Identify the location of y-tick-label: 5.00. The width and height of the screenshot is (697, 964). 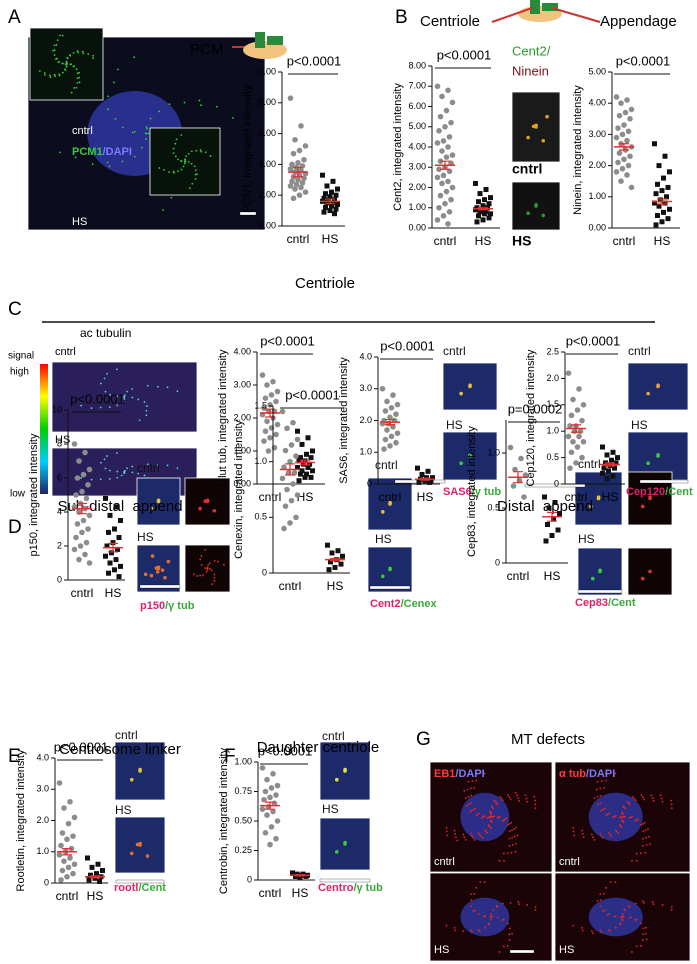
(597, 71).